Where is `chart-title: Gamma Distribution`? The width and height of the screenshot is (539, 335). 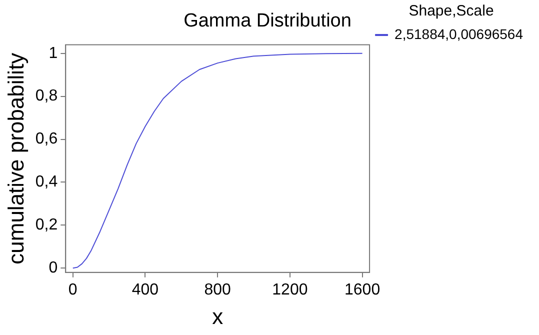 chart-title: Gamma Distribution is located at coordinates (268, 21).